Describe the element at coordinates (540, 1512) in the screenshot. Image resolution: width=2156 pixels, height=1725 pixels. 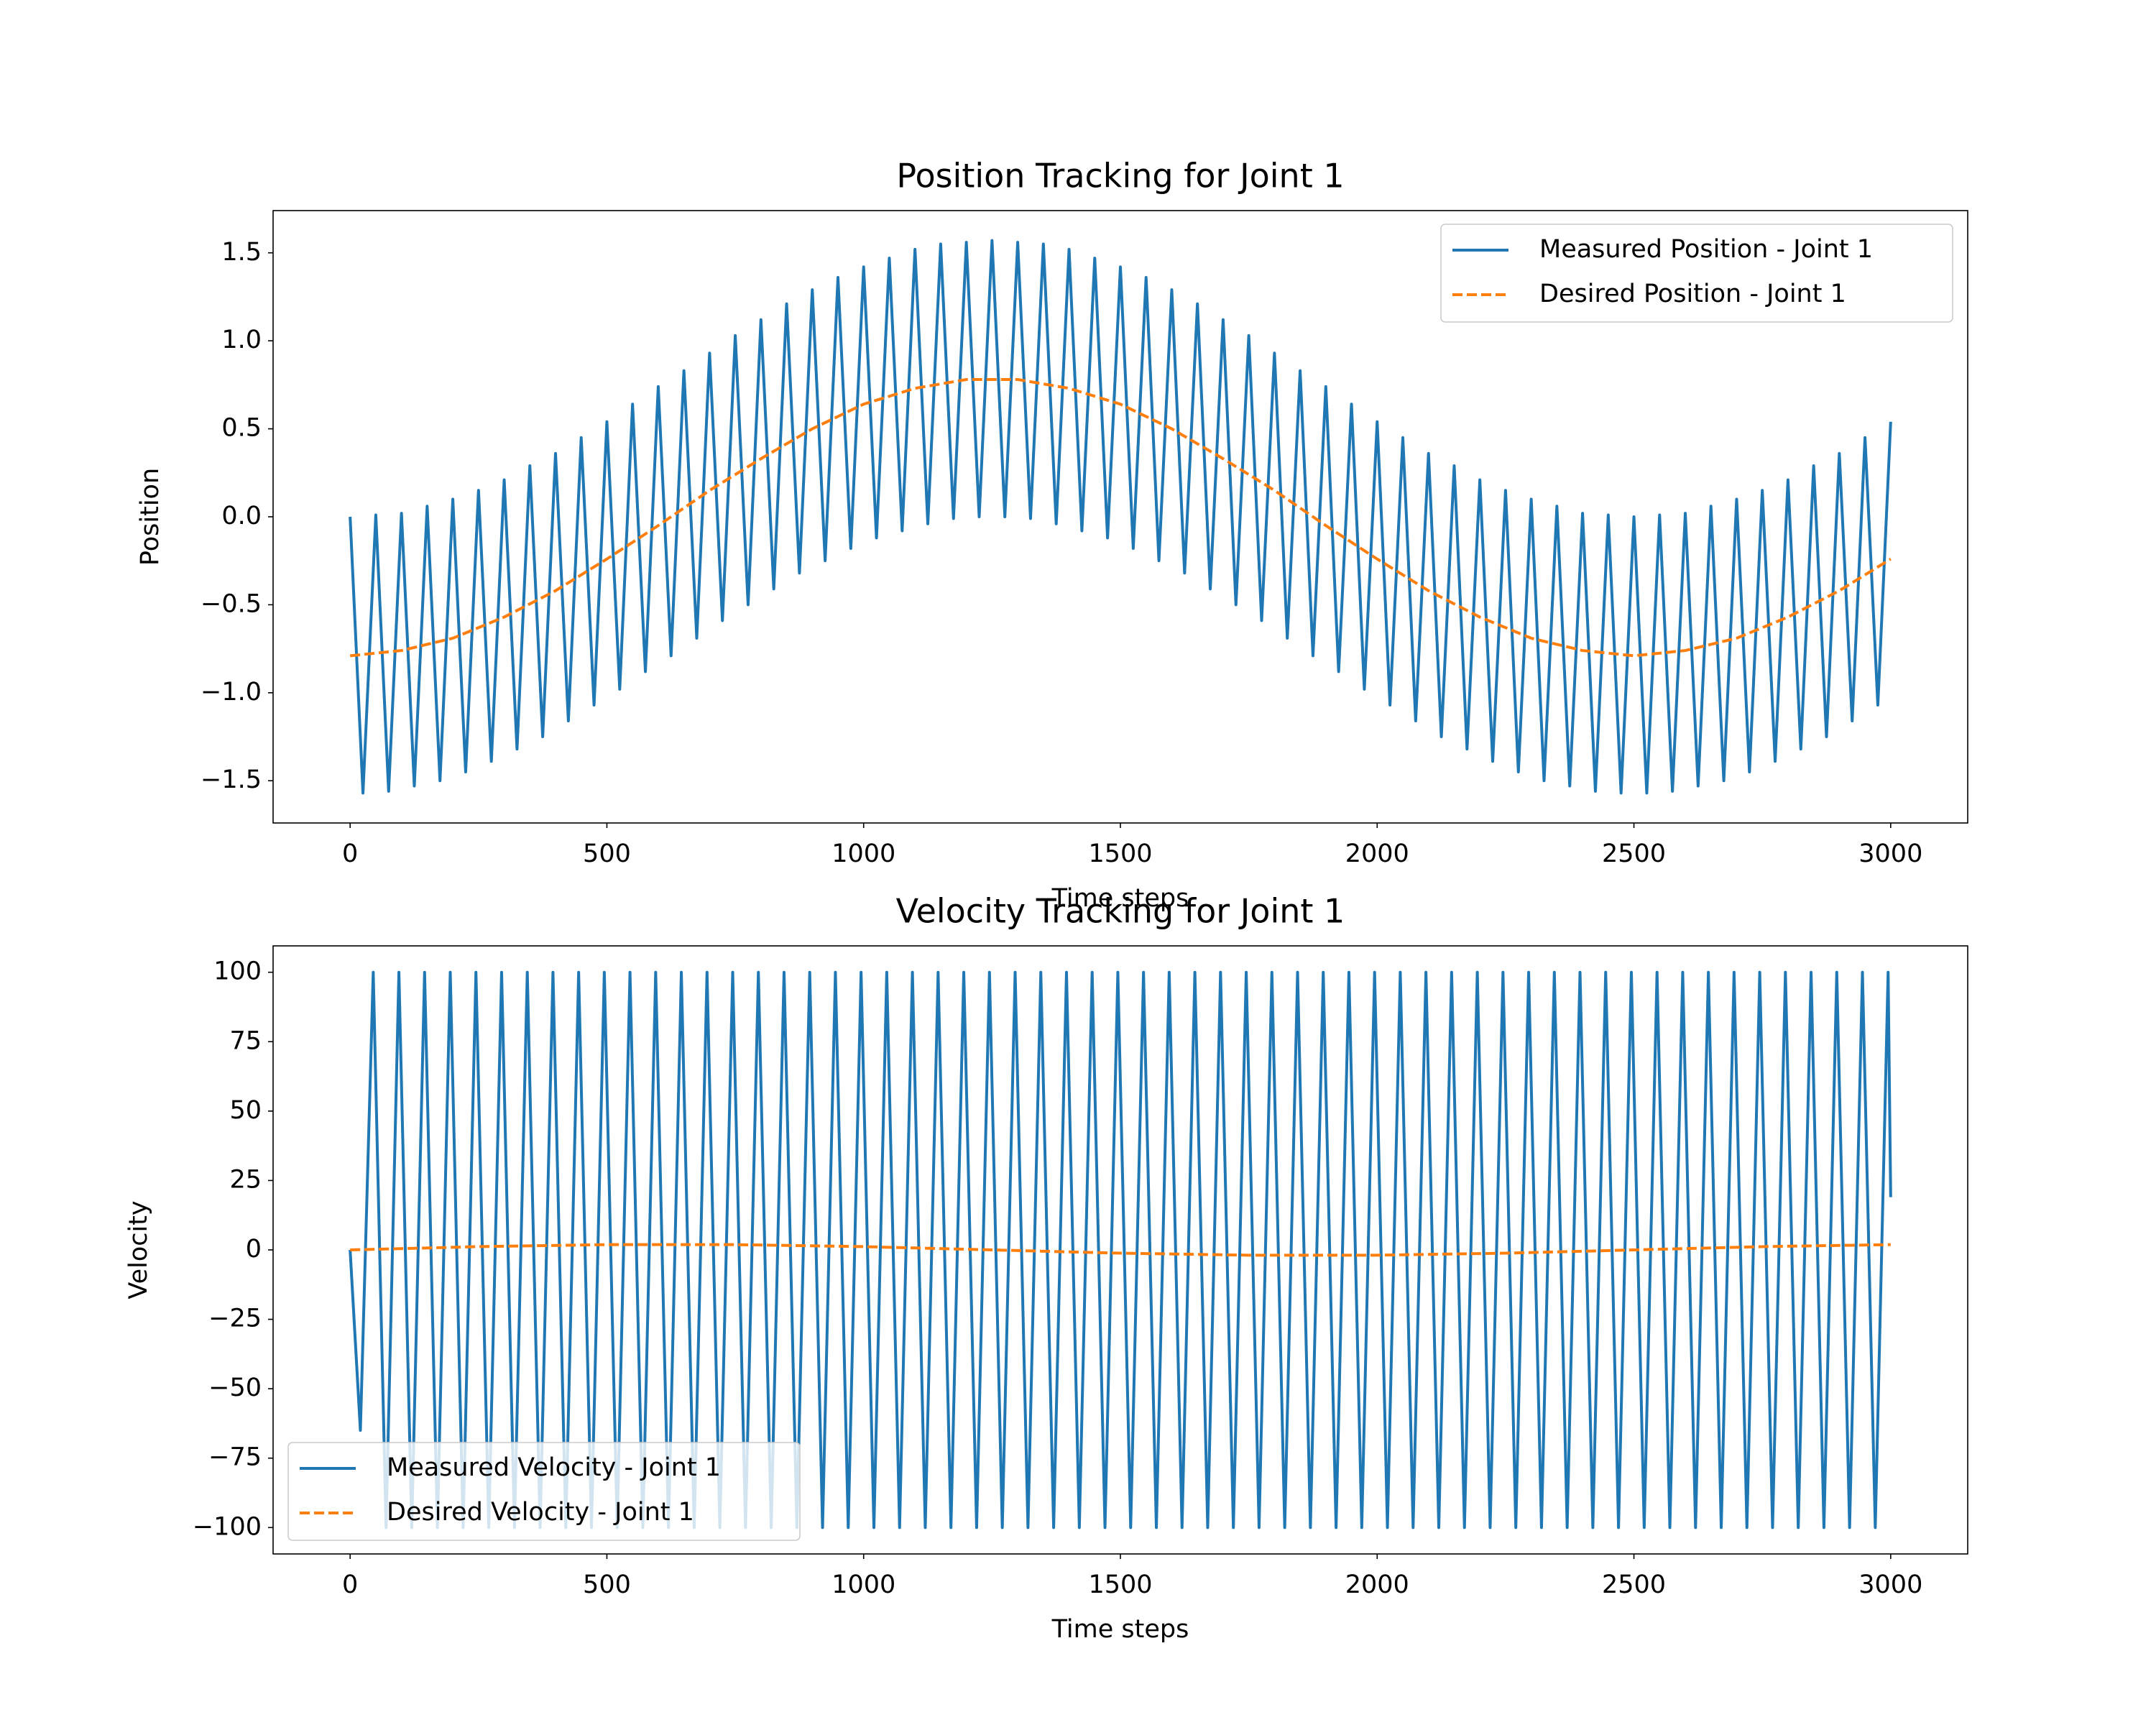
I see `legend-label: Desired Velocity - Joint 1` at that location.